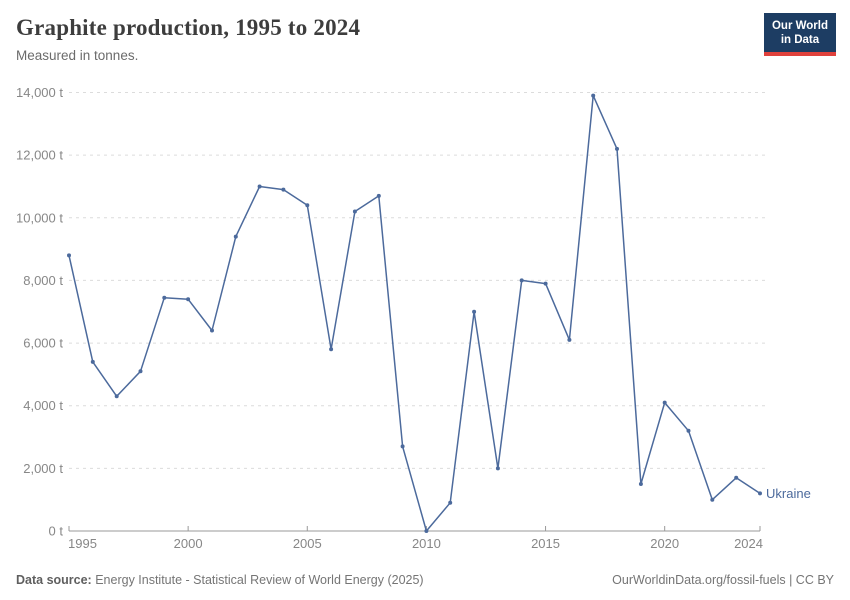 The image size is (850, 600). What do you see at coordinates (664, 543) in the screenshot?
I see `x-tick-label: 2020` at bounding box center [664, 543].